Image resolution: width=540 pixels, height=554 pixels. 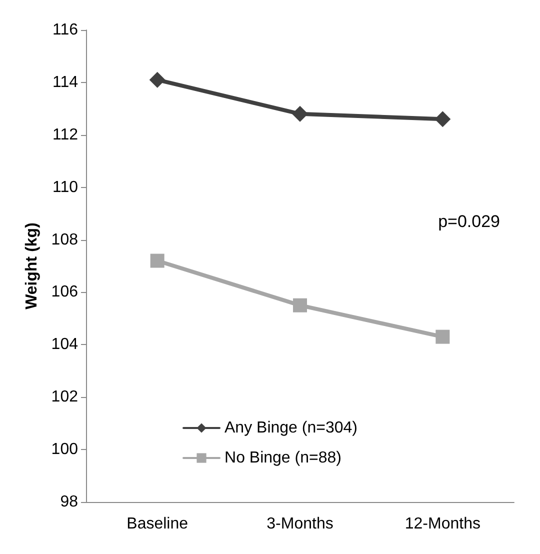 I want to click on y-tick-label: 104, so click(x=64, y=345).